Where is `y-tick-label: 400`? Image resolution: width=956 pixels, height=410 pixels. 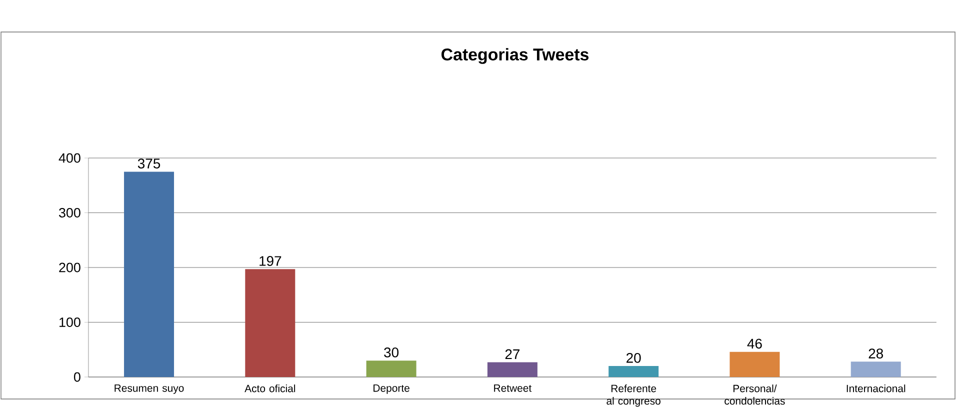
y-tick-label: 400 is located at coordinates (69, 158).